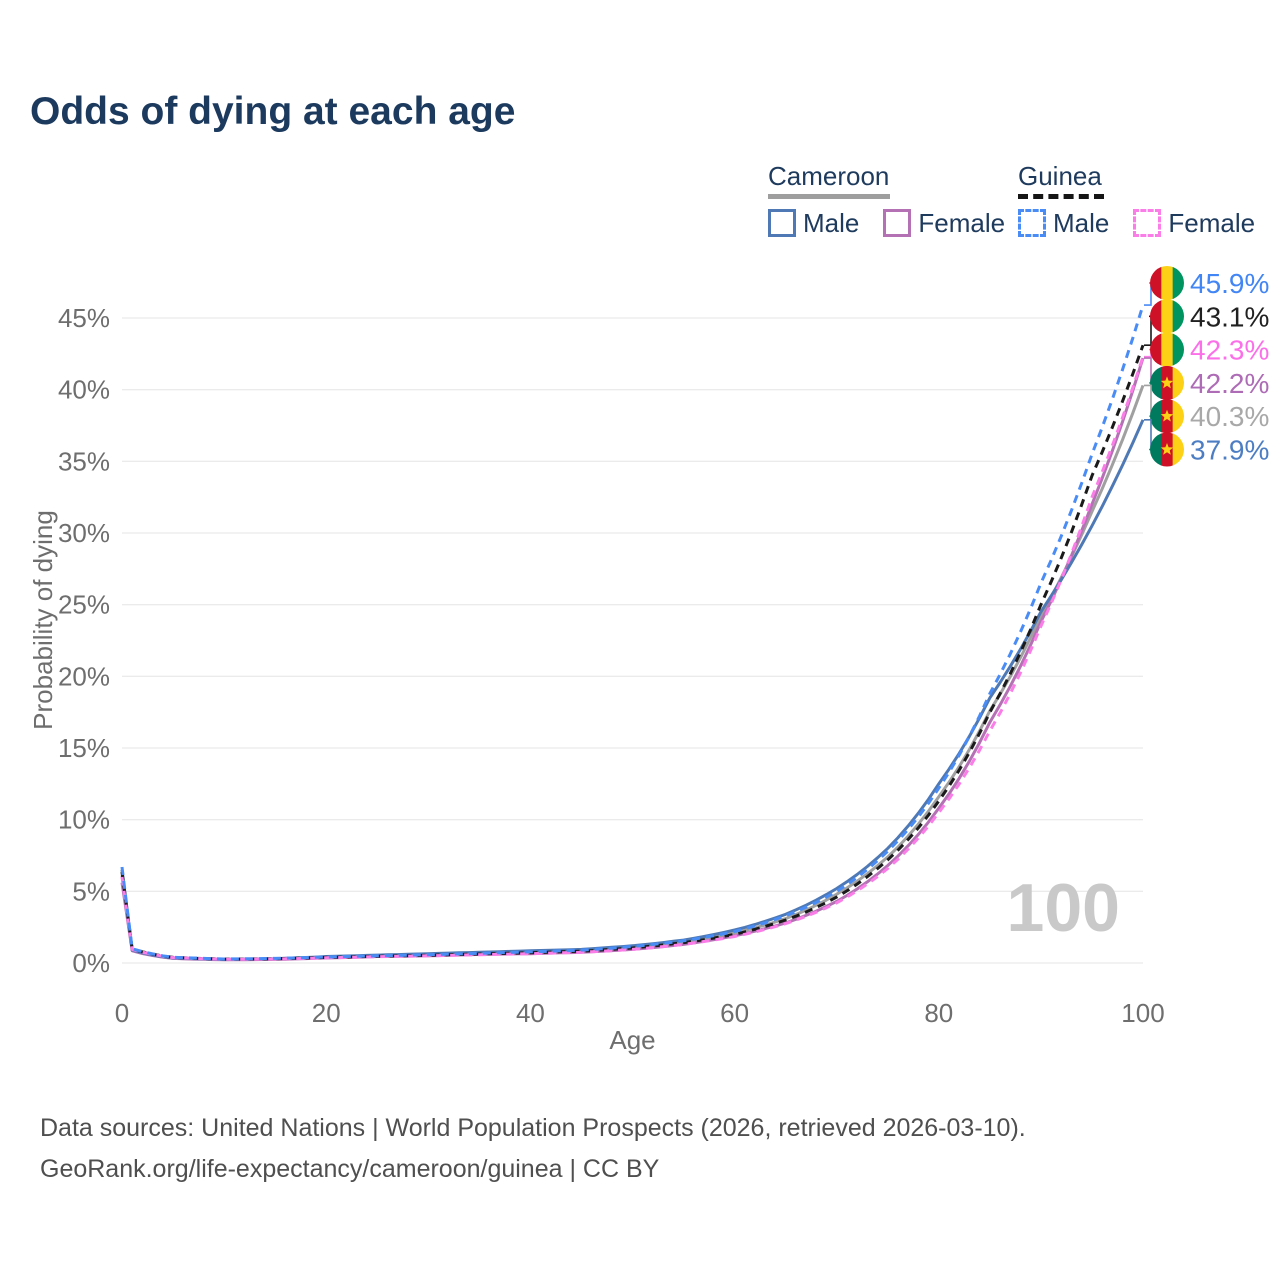 This screenshot has height=1280, width=1280. I want to click on x-tick-label: 100, so click(1142, 1013).